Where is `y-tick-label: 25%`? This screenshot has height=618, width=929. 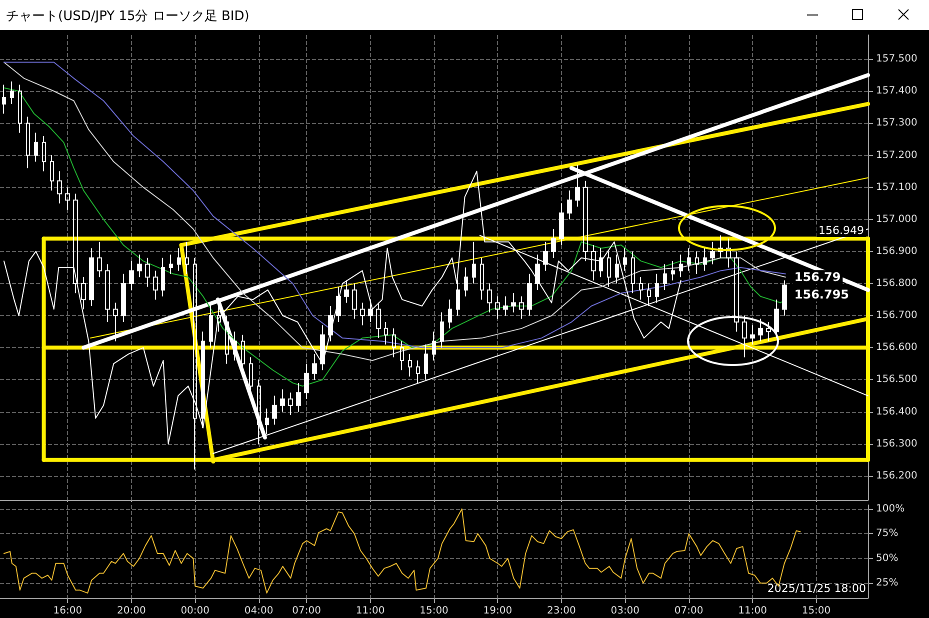 y-tick-label: 25% is located at coordinates (887, 583).